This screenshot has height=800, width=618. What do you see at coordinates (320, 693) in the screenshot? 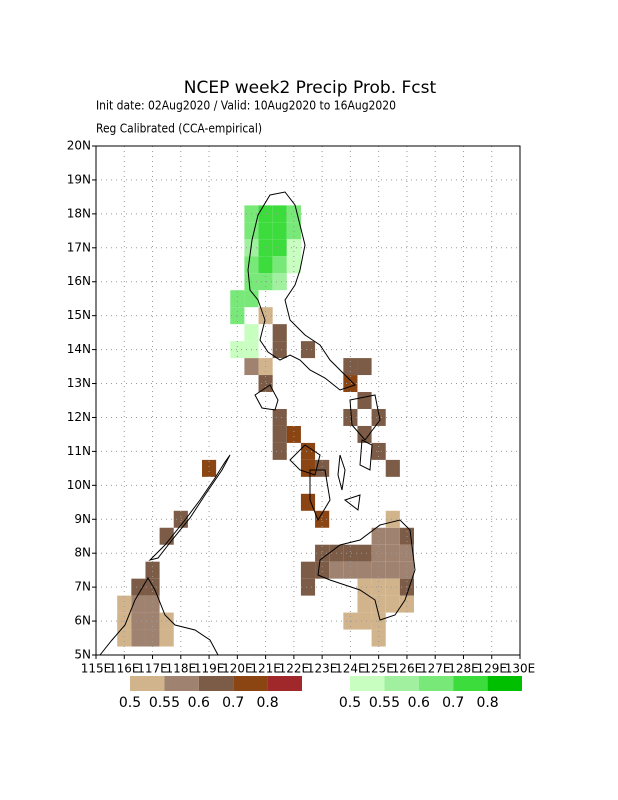
I see `legend: 0.5 0.55 0.6 0.7 0.8 0.5 0.55 0.6 0.7 0.8` at bounding box center [320, 693].